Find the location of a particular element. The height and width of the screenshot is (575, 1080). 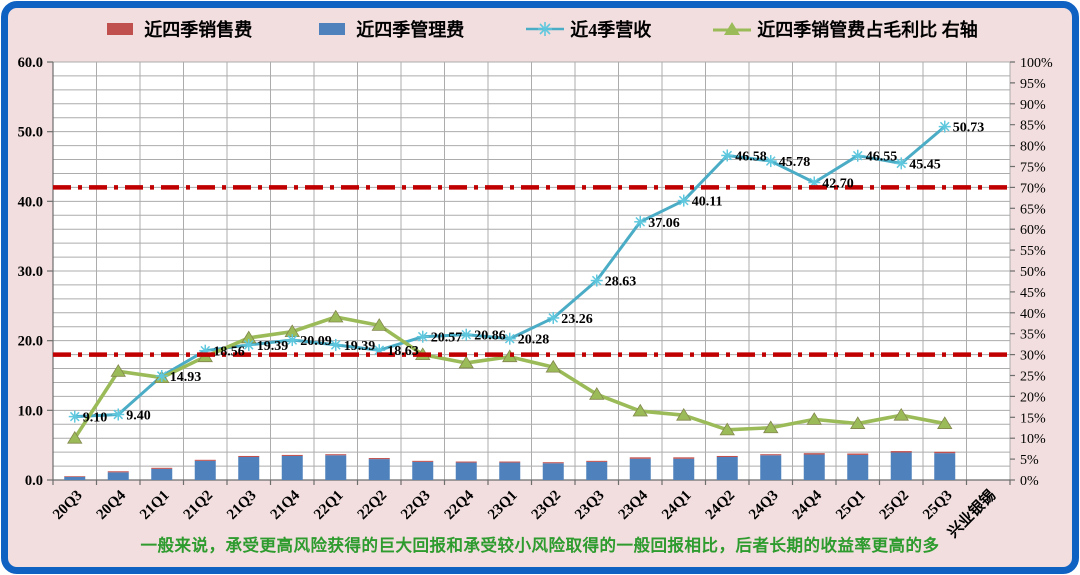

svg-text: 22Q1 is located at coordinates (328, 505).